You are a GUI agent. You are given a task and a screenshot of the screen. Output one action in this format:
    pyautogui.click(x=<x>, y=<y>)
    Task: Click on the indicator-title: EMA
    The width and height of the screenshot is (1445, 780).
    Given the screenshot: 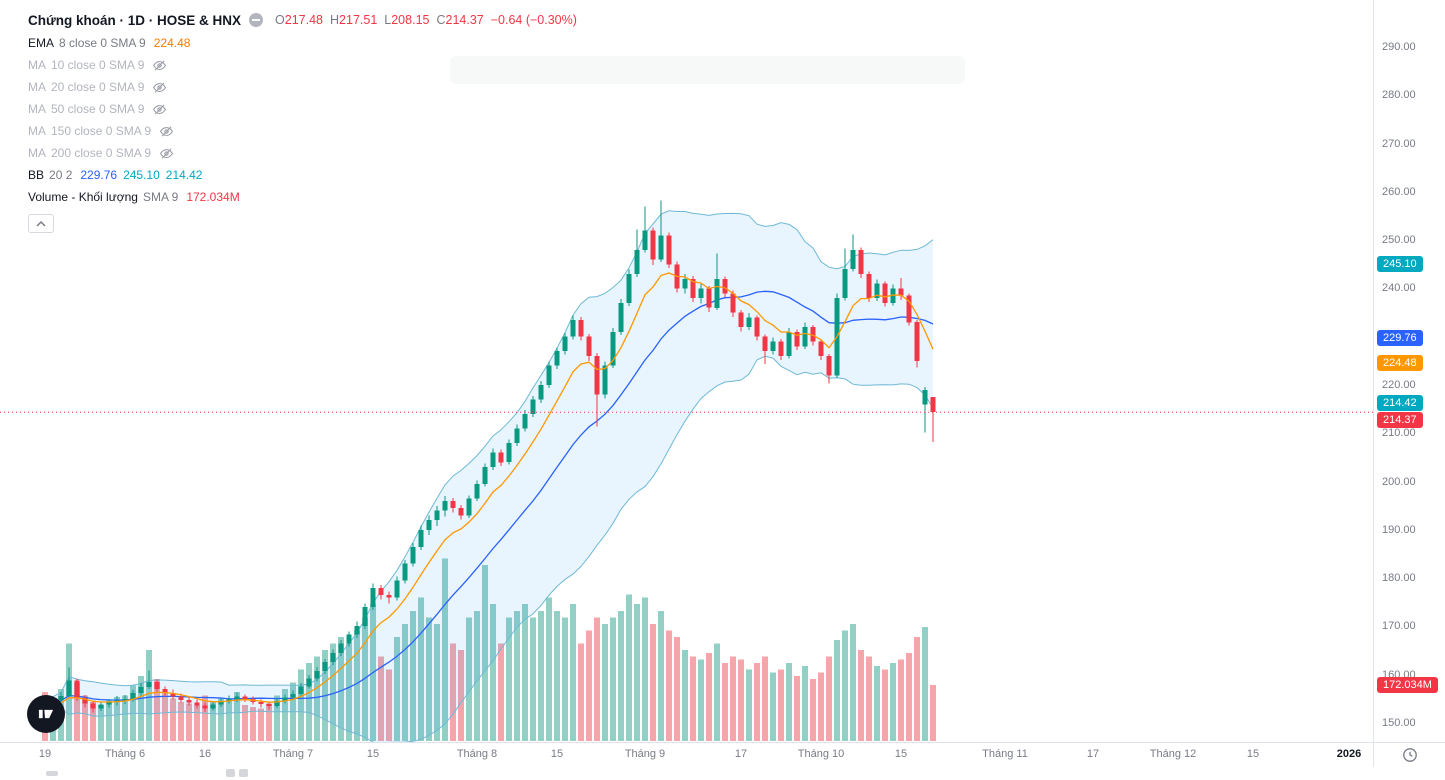 What is the action you would take?
    pyautogui.click(x=41, y=43)
    